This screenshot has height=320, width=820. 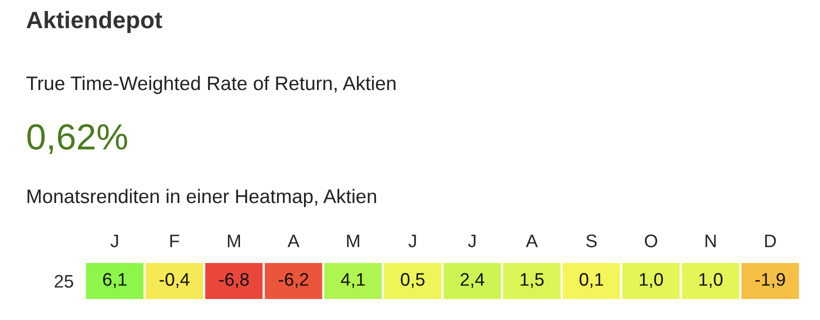 What do you see at coordinates (711, 241) in the screenshot?
I see `x-tick-label: N` at bounding box center [711, 241].